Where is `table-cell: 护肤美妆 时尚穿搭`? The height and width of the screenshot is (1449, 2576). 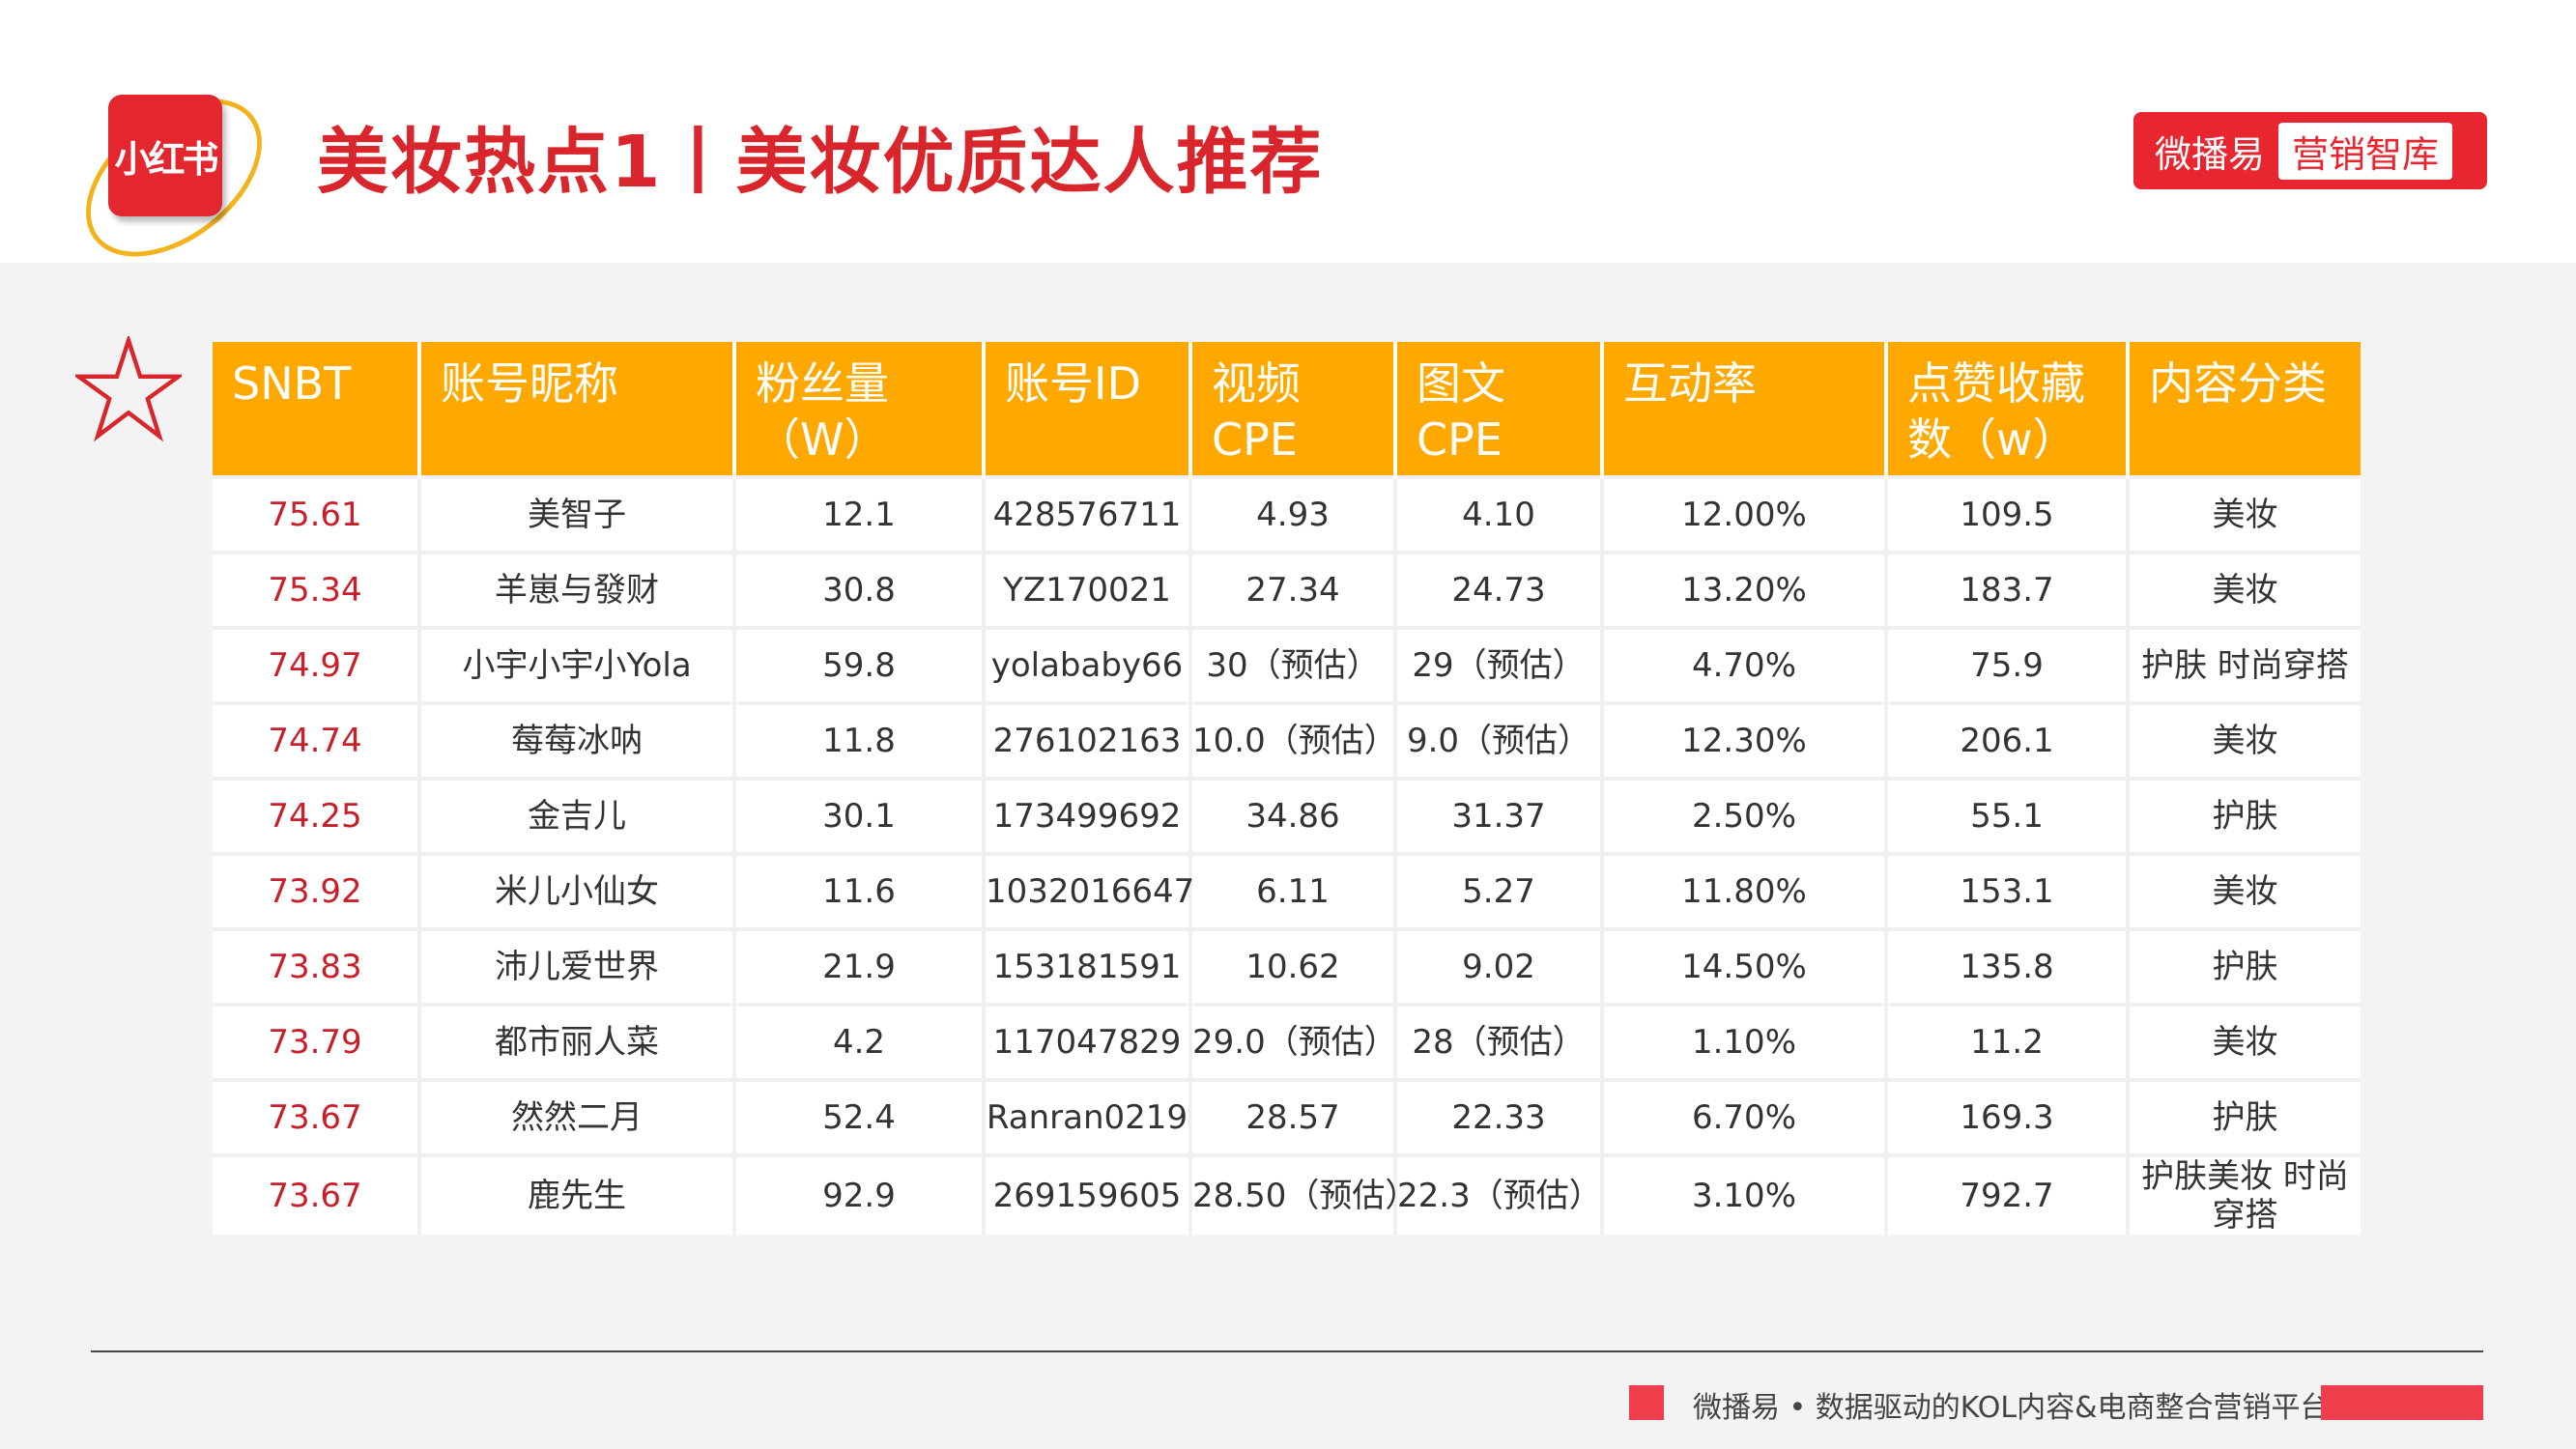
table-cell: 护肤美妆 时尚穿搭 is located at coordinates (2245, 1194).